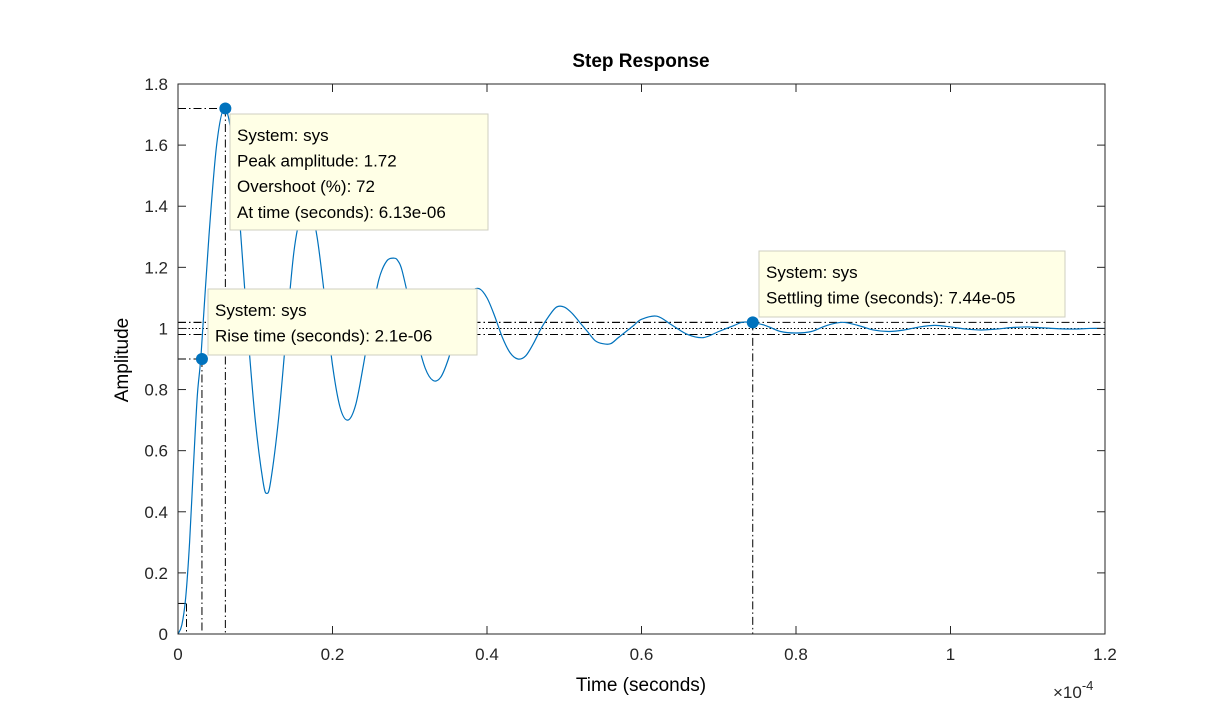 The image size is (1222, 712). I want to click on chart-title: Step Response, so click(640, 61).